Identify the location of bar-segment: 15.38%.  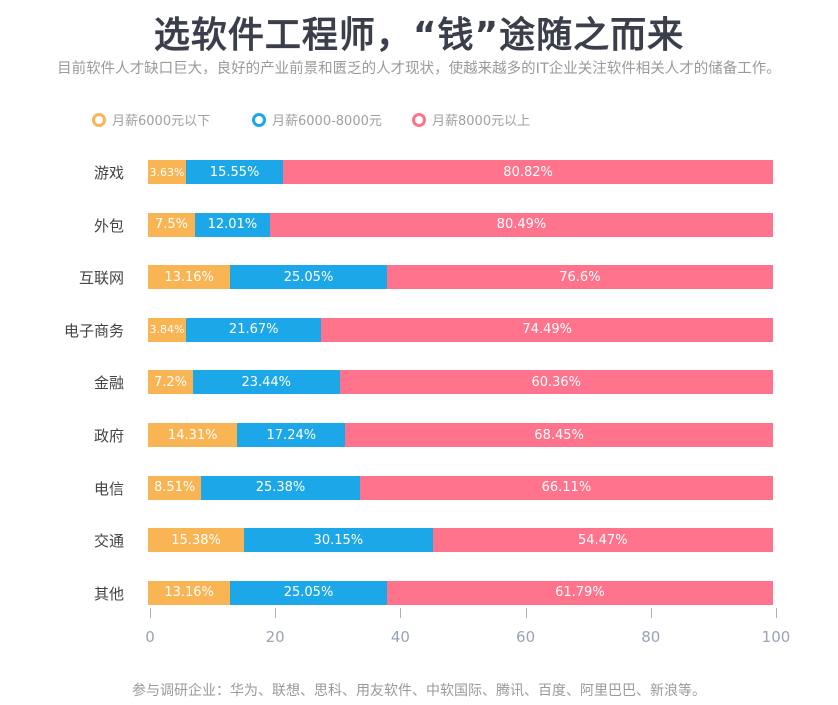
(196, 540).